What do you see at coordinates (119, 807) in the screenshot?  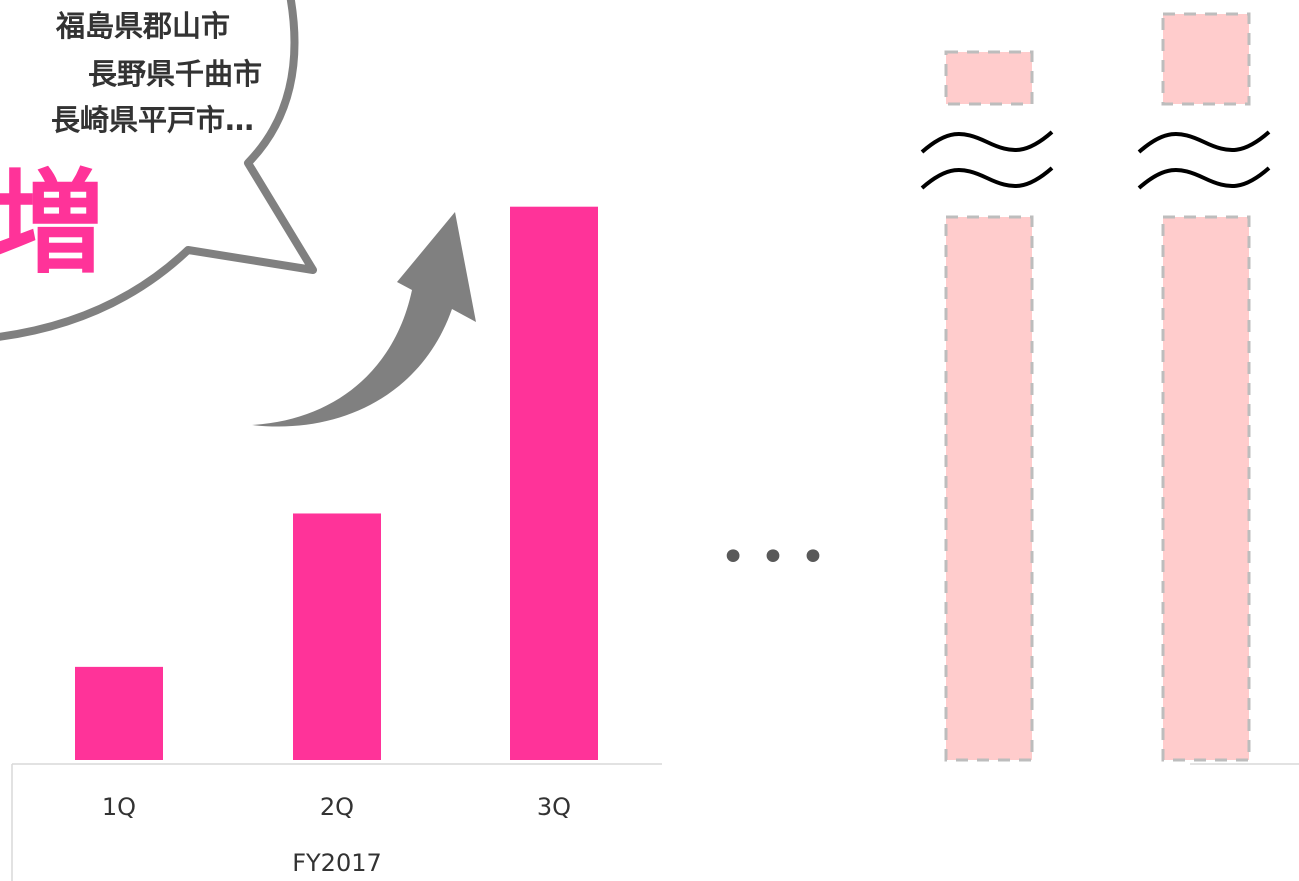 I see `x-tick-label-1q: 1Q` at bounding box center [119, 807].